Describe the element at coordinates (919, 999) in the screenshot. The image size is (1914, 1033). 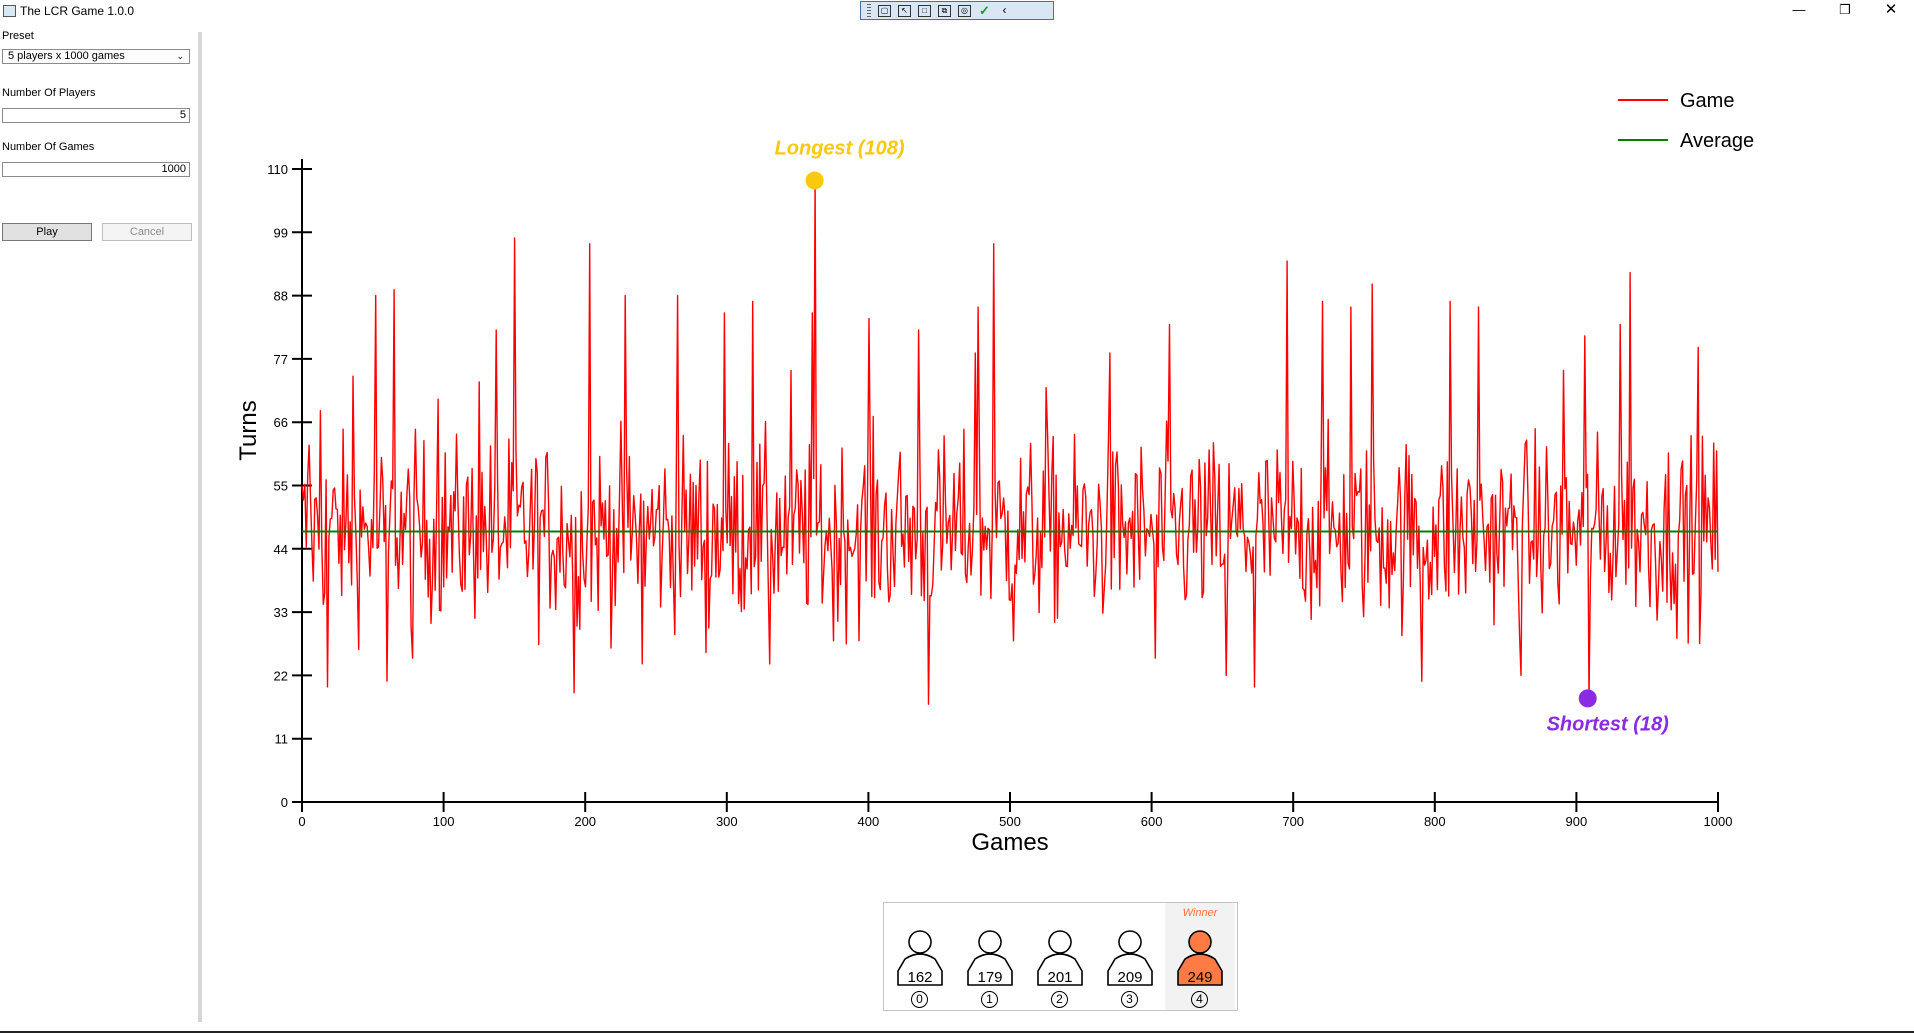
I see `player-index-badge: 0` at that location.